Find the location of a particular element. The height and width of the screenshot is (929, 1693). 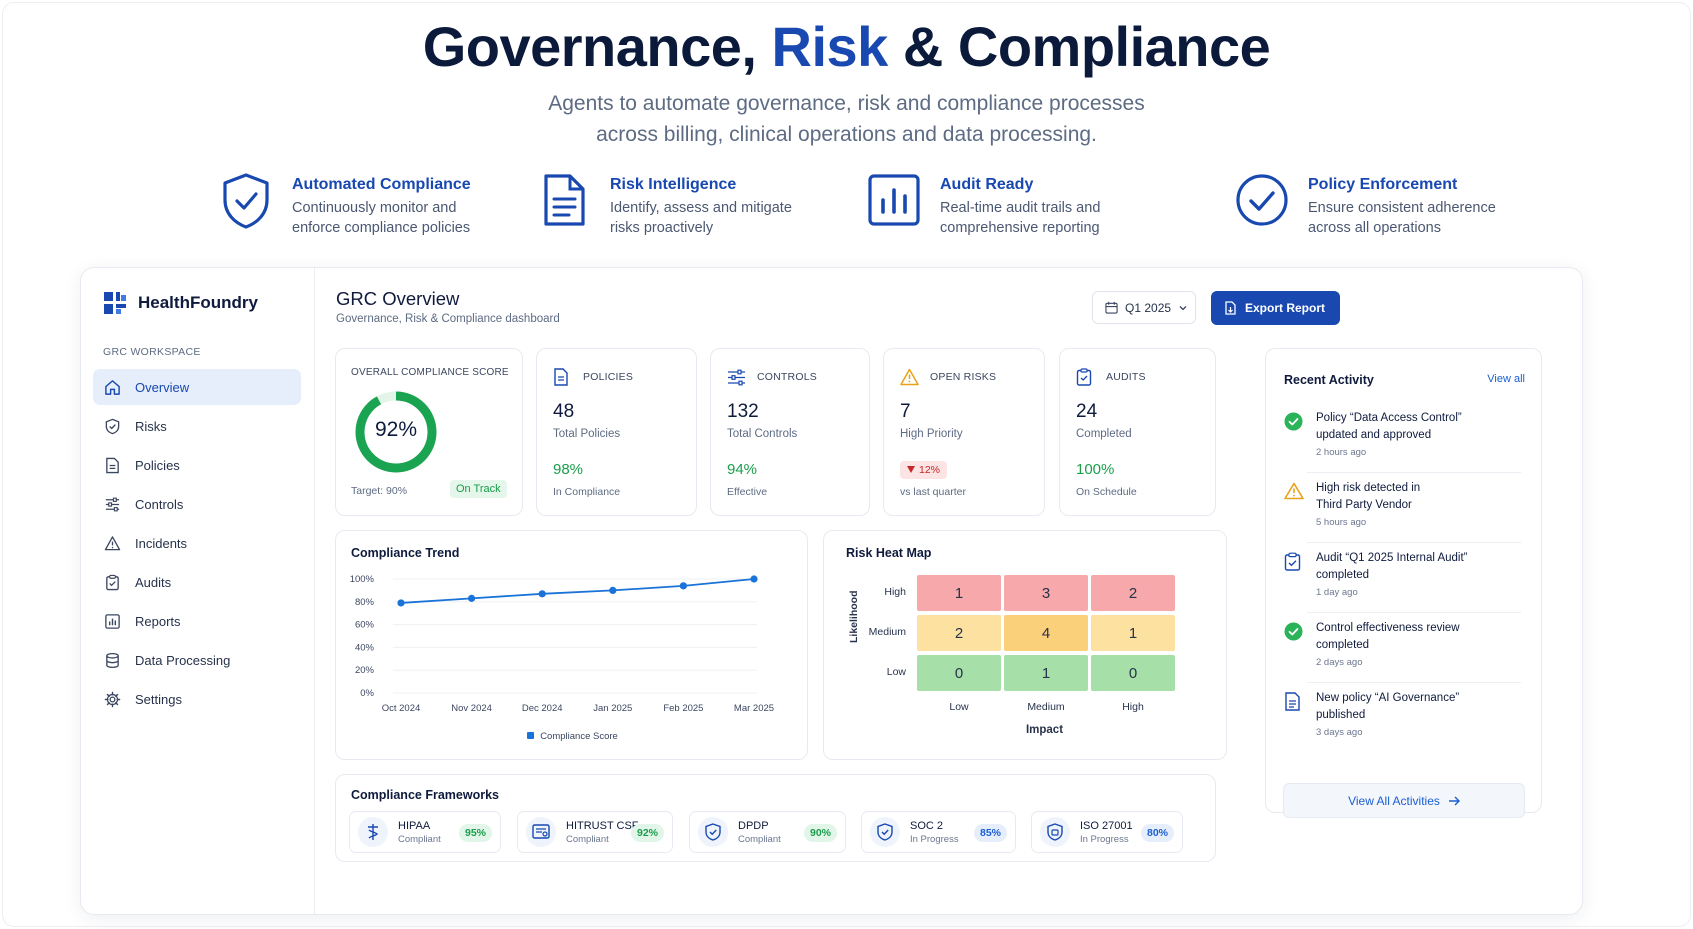

database-icon is located at coordinates (112, 660).